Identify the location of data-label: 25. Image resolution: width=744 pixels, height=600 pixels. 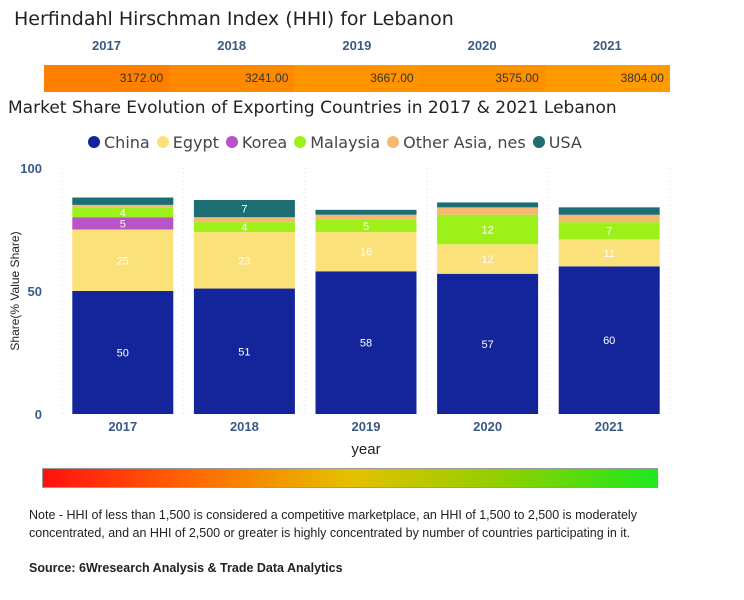
(123, 261).